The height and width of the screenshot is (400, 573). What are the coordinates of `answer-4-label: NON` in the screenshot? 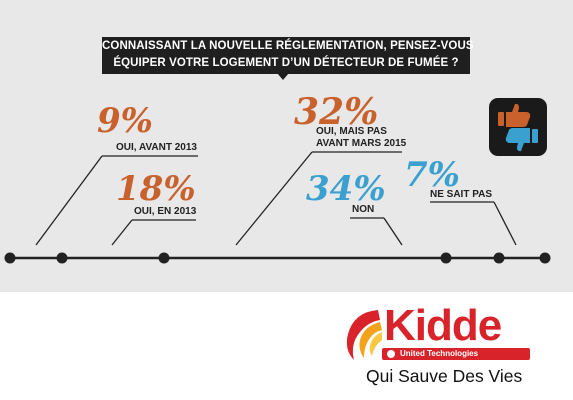 It's located at (363, 209).